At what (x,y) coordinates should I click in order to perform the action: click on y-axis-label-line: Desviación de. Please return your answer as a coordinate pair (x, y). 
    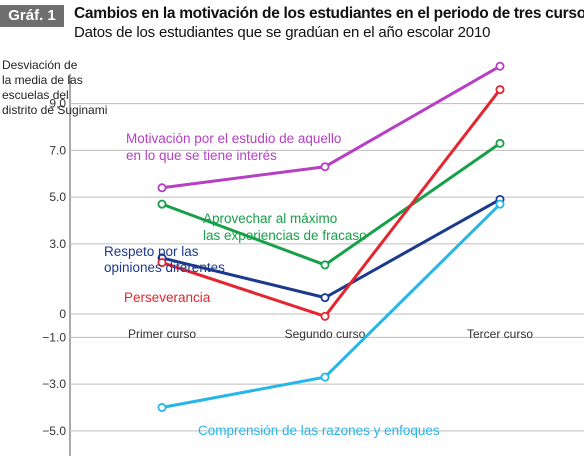
    Looking at the image, I should click on (40, 65).